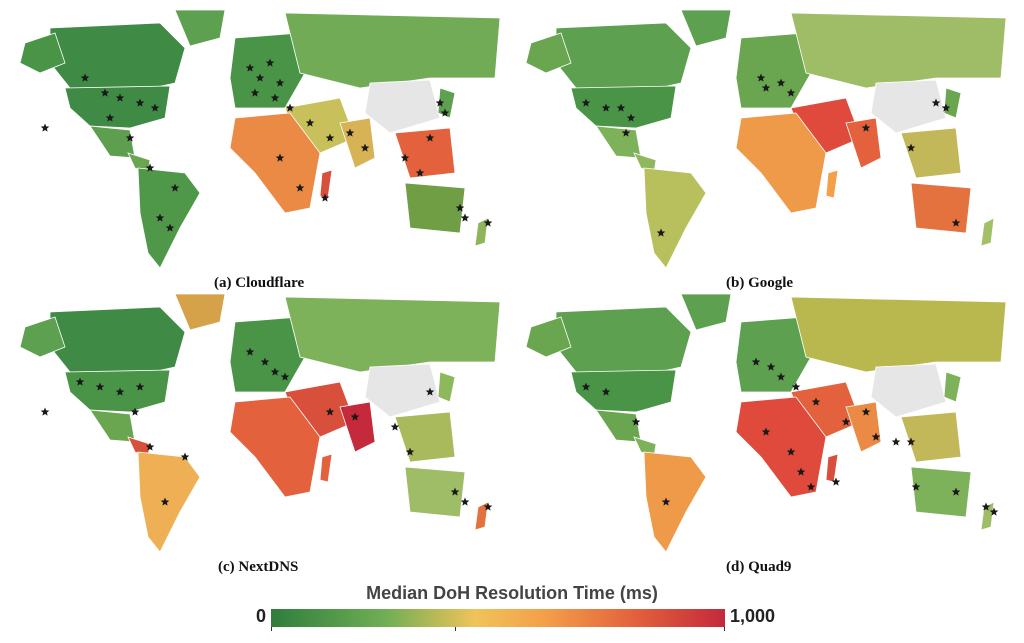 The width and height of the screenshot is (1024, 643). I want to click on legend-max-label: 1,000, so click(753, 616).